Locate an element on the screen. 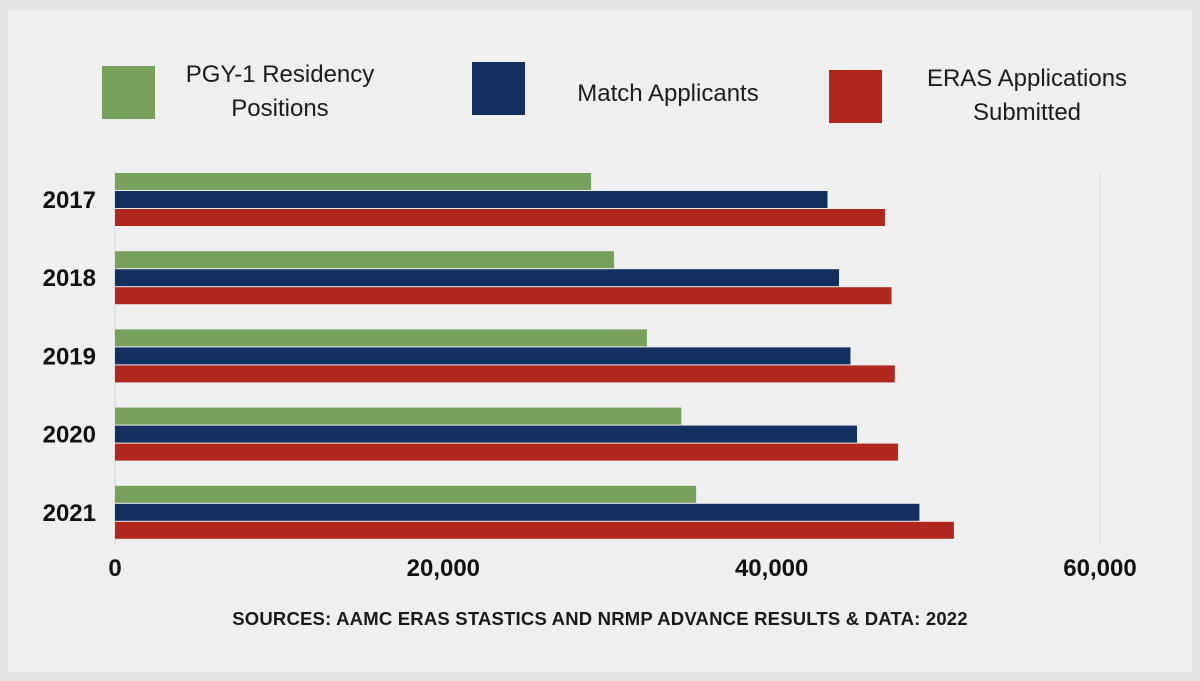 The height and width of the screenshot is (681, 1200). x-tick-label: 20,000 is located at coordinates (443, 568).